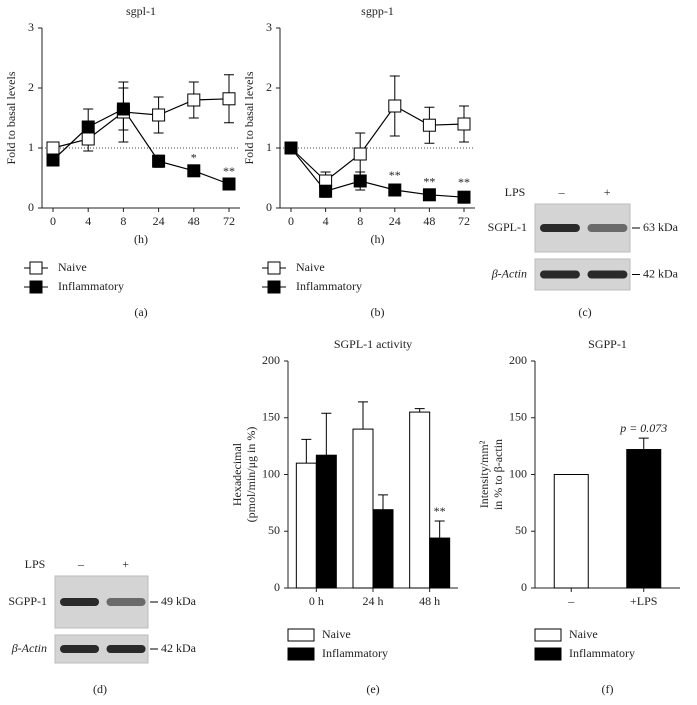 The height and width of the screenshot is (705, 697). What do you see at coordinates (372, 689) in the screenshot?
I see `panel-label: (e)` at bounding box center [372, 689].